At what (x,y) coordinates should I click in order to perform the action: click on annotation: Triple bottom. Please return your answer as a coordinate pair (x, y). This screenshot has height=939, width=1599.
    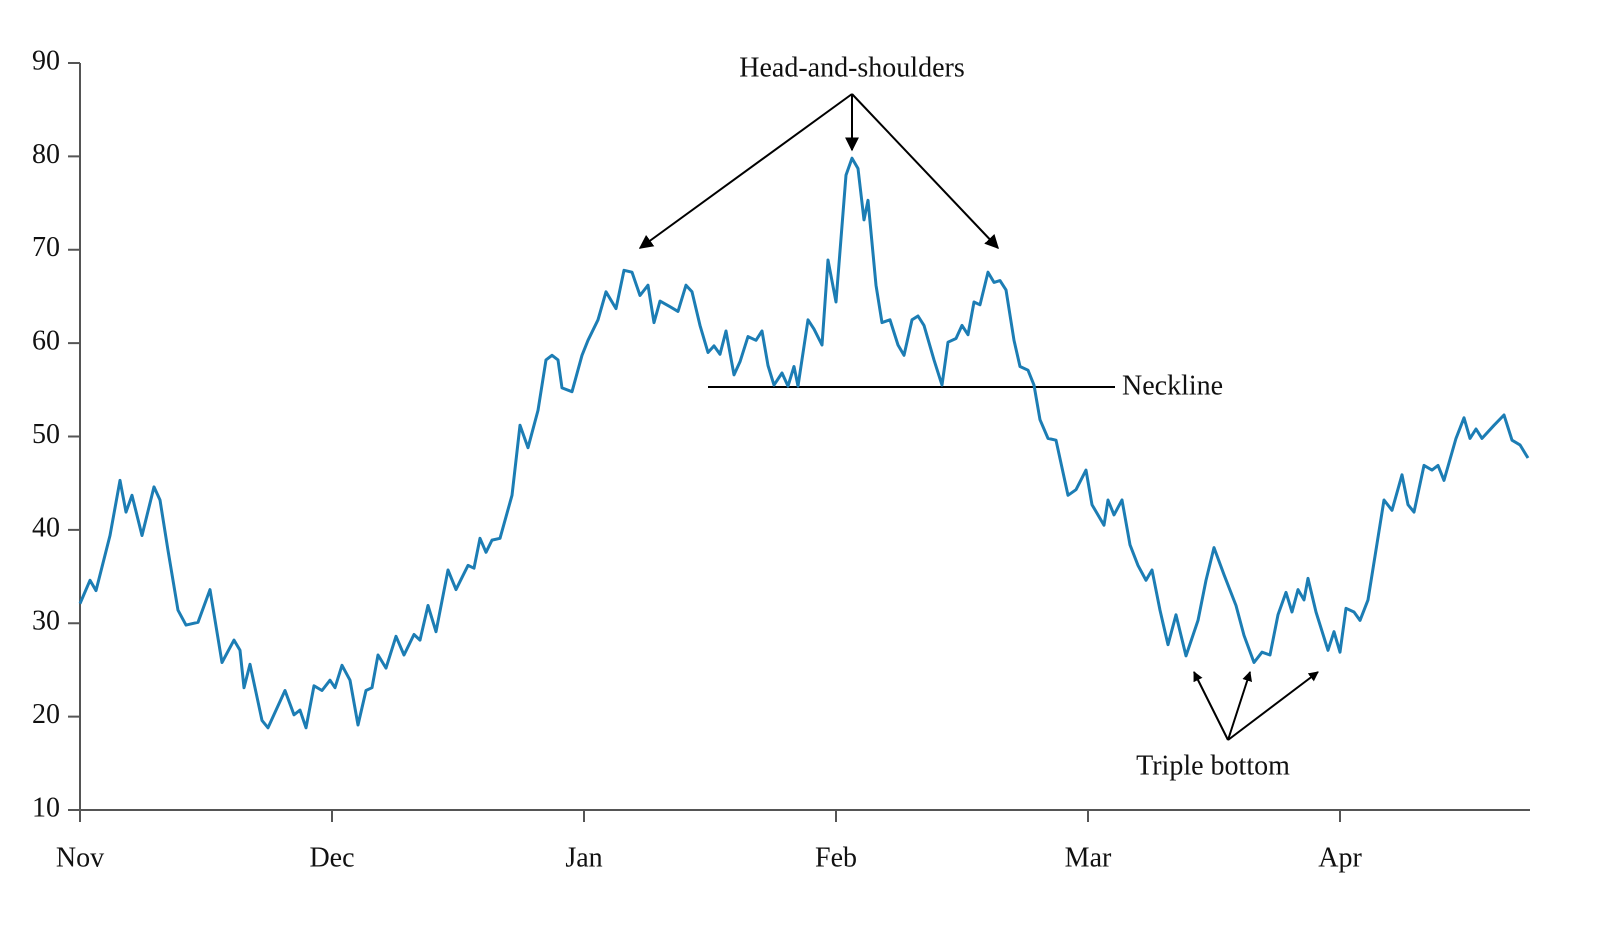
    Looking at the image, I should click on (1213, 765).